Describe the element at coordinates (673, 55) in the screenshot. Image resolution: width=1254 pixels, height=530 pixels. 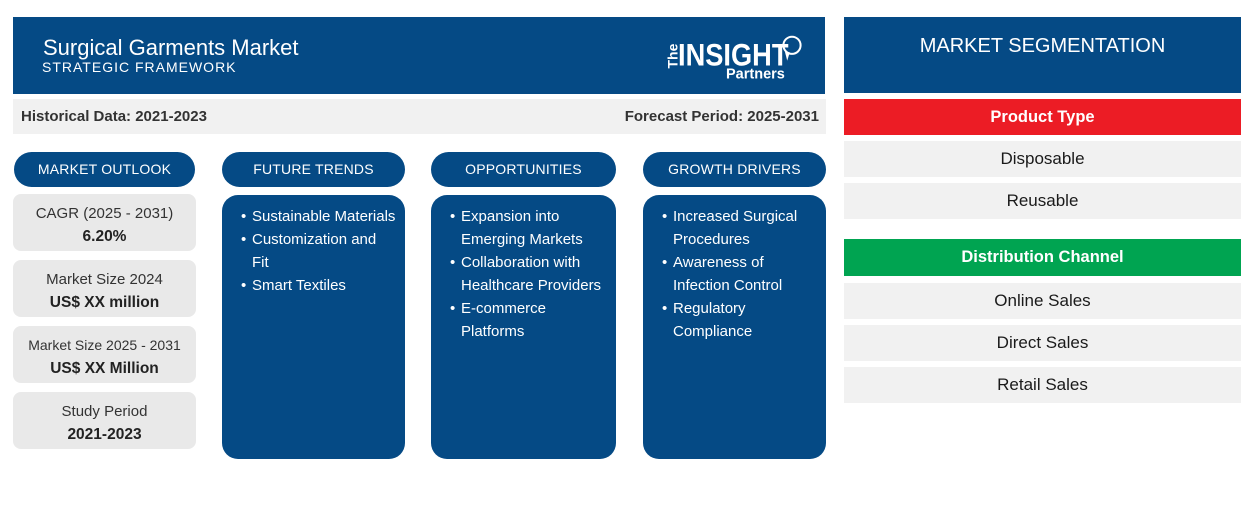
I see `svg-text: The` at that location.